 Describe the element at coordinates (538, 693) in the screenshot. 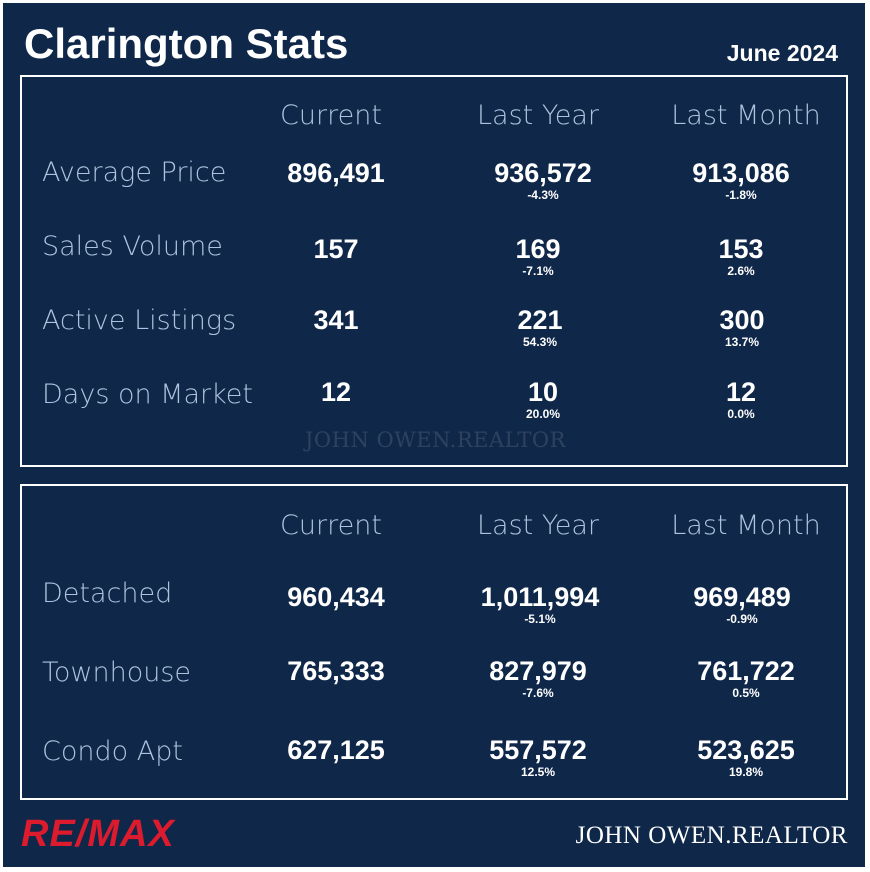

I see `change: -7.6%` at that location.